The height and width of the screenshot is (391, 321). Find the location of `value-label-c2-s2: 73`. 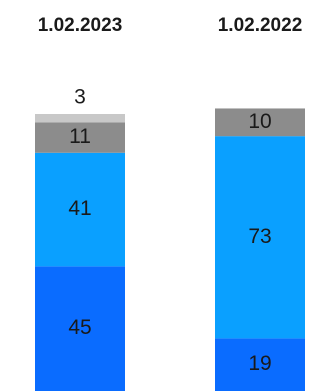

value-label-c2-s2: 73 is located at coordinates (259, 236).